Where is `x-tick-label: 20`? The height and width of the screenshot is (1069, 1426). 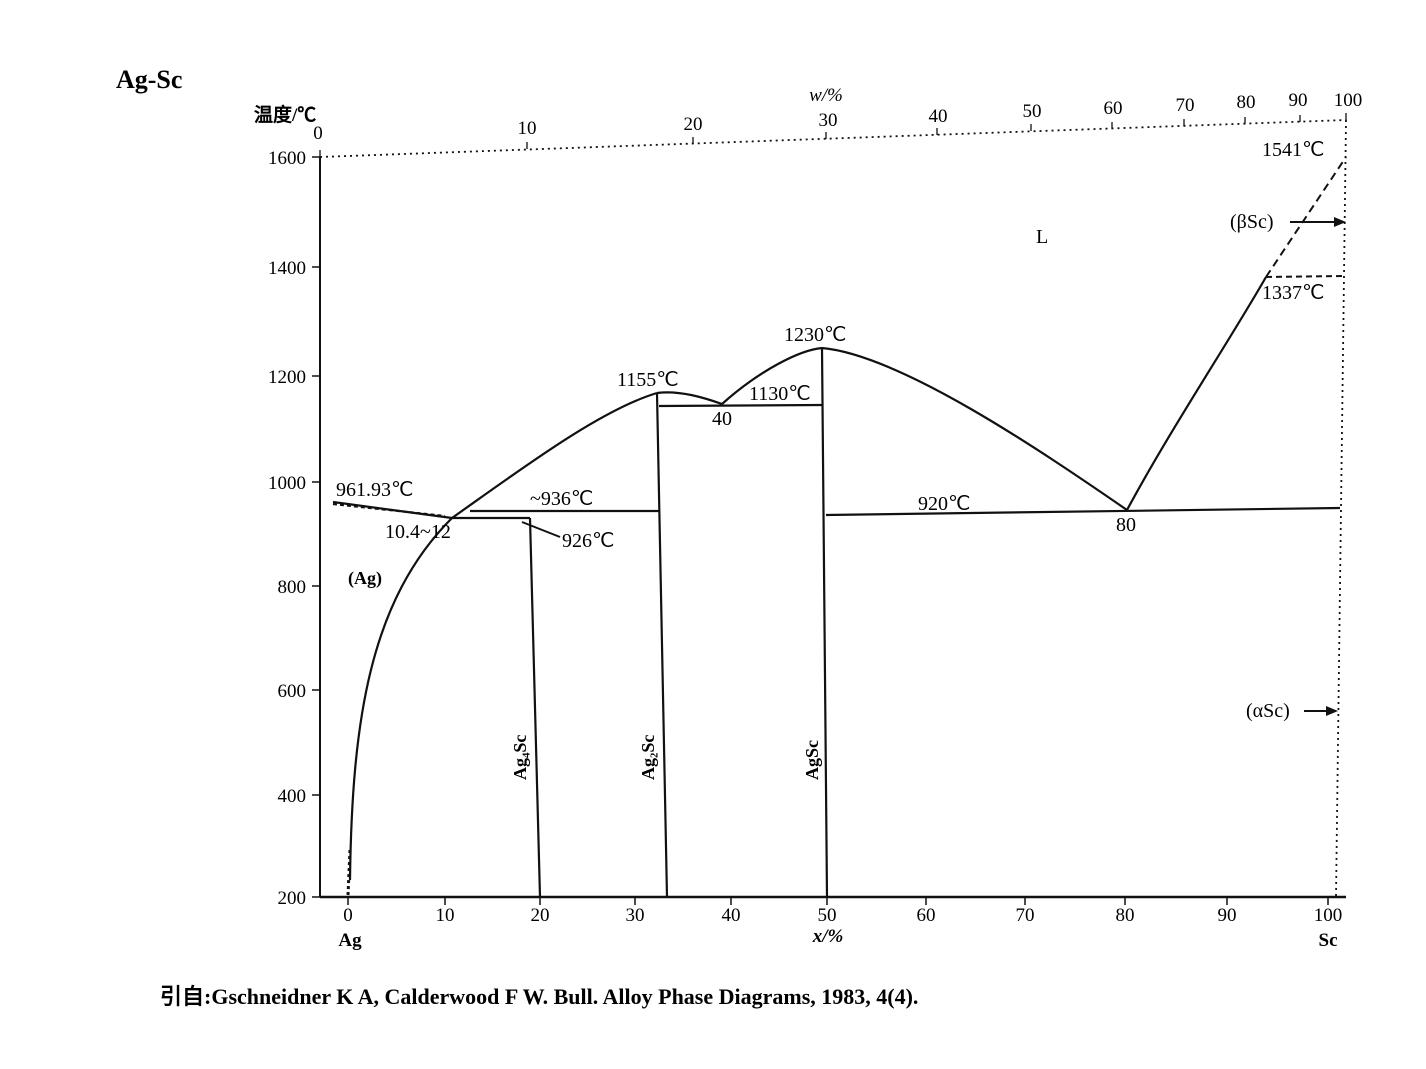
x-tick-label: 20 is located at coordinates (540, 915).